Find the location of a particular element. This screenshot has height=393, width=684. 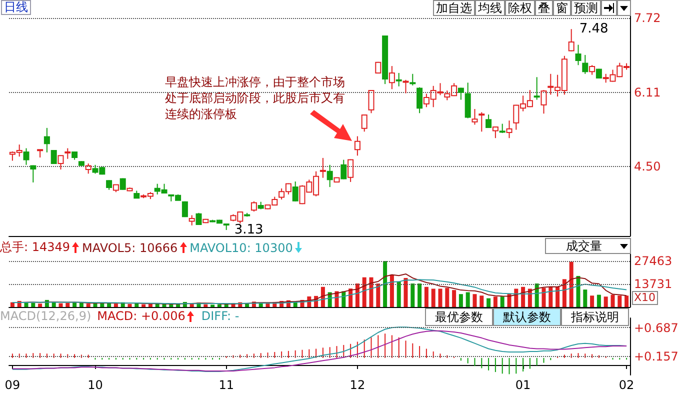

annotation: 指标说明 is located at coordinates (595, 317).